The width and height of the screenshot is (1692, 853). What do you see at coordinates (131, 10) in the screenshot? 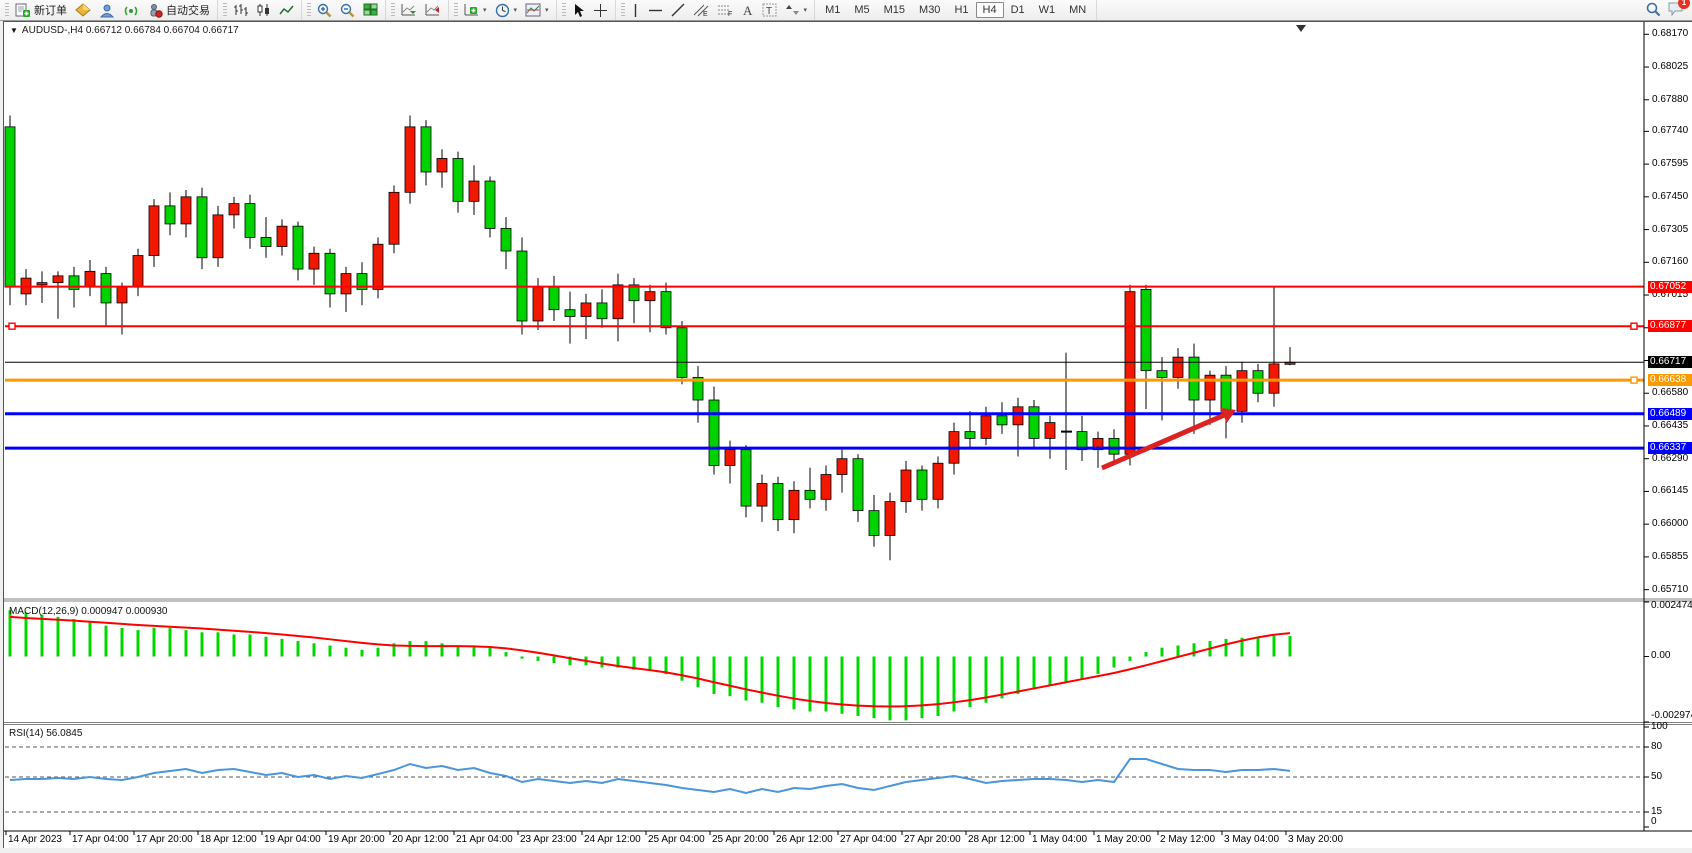
I see `signals-button` at bounding box center [131, 10].